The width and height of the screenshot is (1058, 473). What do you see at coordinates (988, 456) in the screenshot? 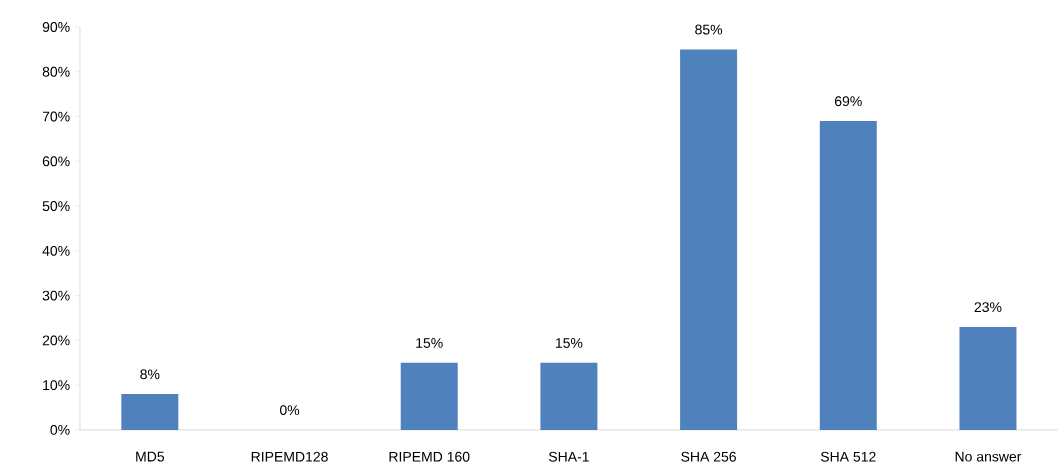
I see `x-tick-label: No answer` at bounding box center [988, 456].